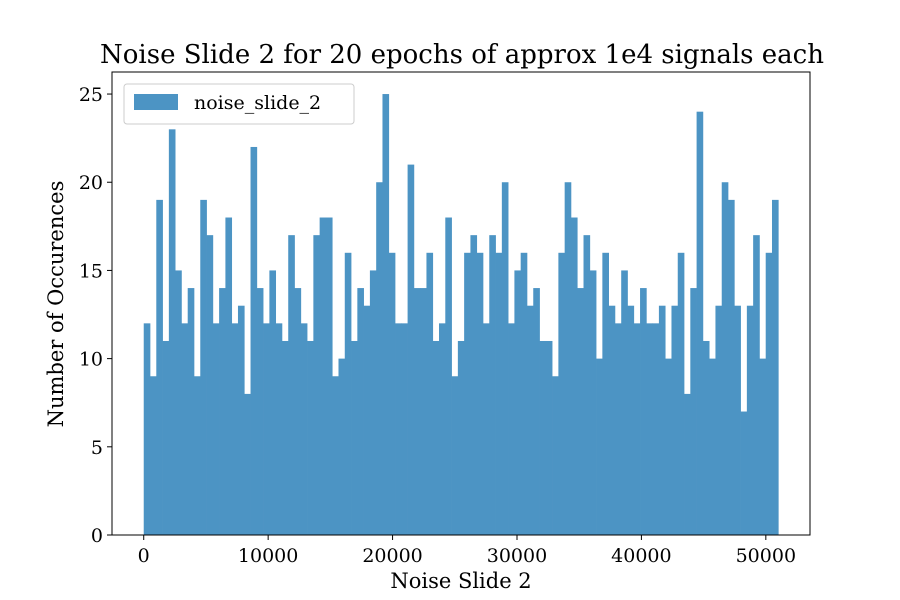 Image resolution: width=900 pixels, height=600 pixels. I want to click on x-tick-label: 20000, so click(392, 556).